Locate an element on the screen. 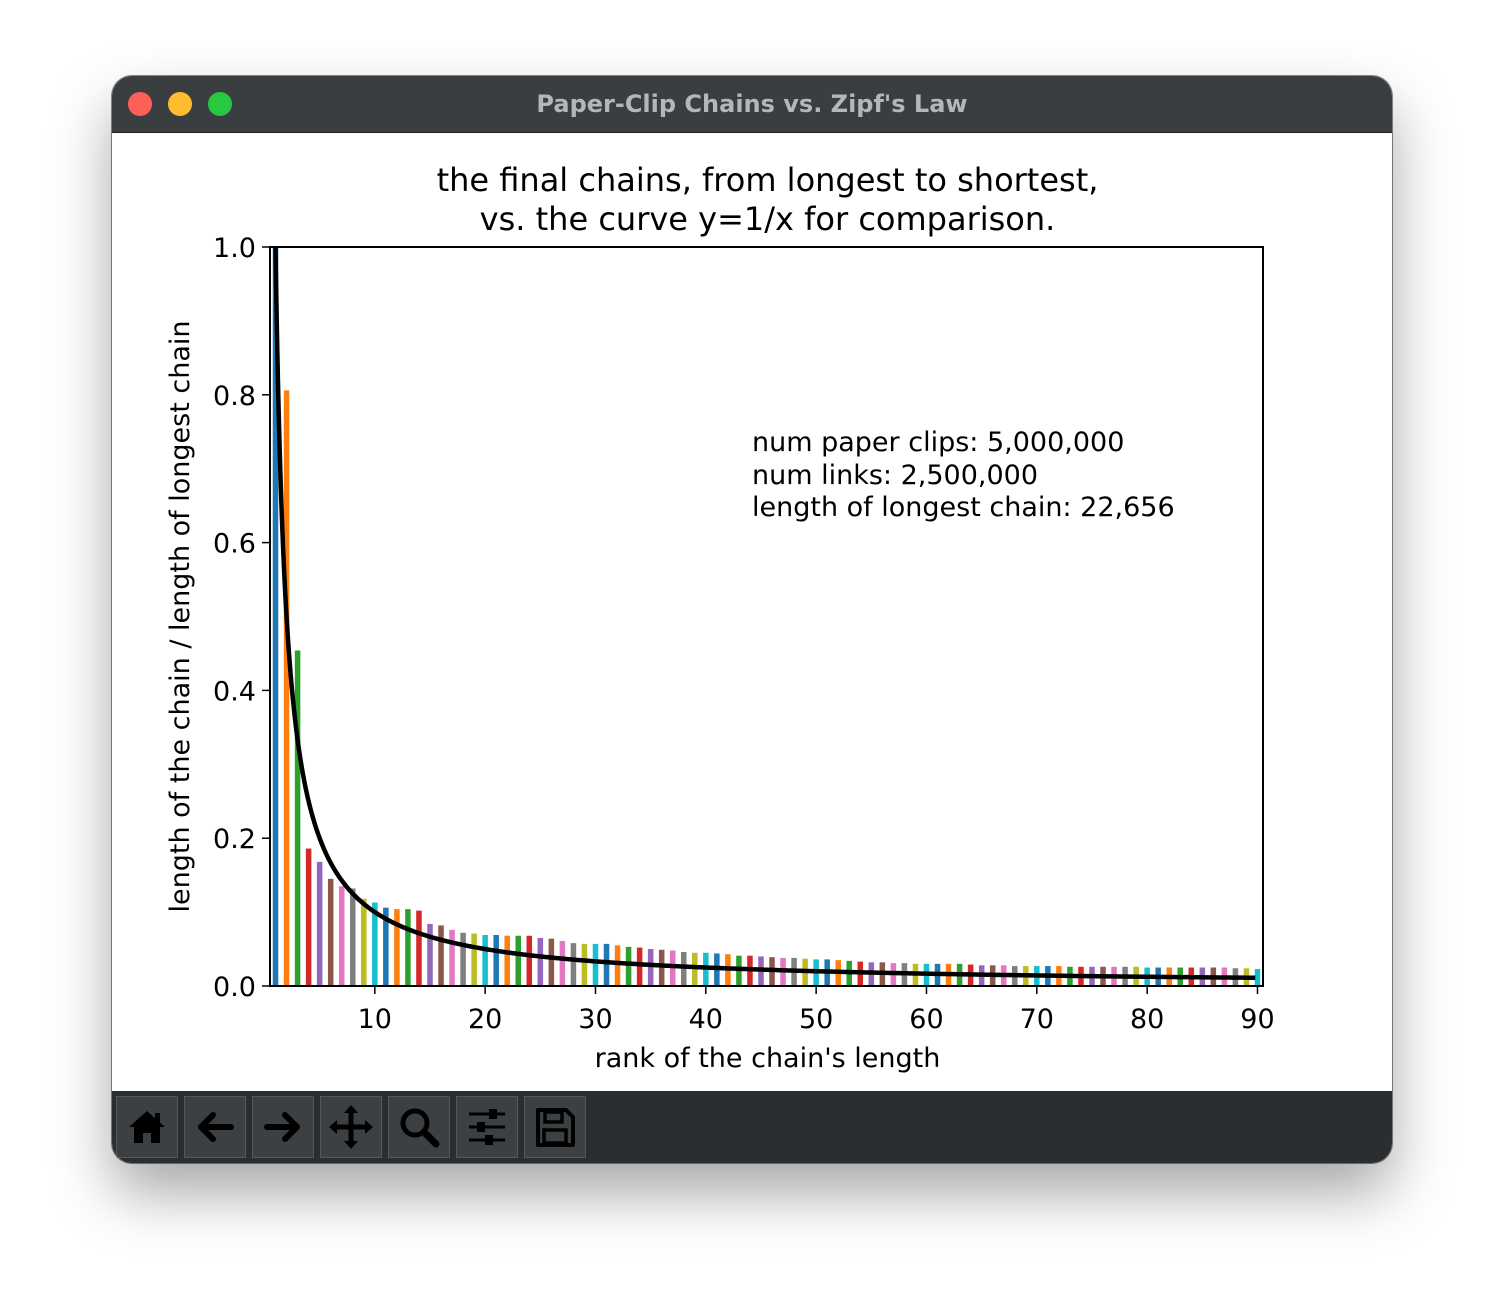 Image resolution: width=1504 pixels, height=1312 pixels. y-tick-label: 0.6 is located at coordinates (234, 544).